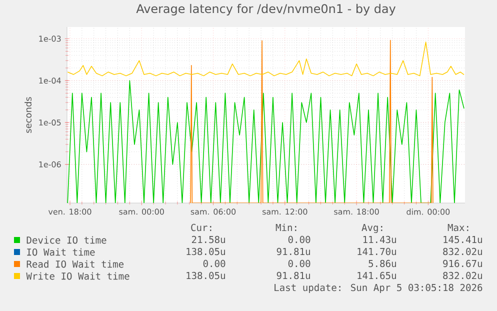 Image resolution: width=497 pixels, height=311 pixels. I want to click on legend-label: Read IO Wait time, so click(75, 264).